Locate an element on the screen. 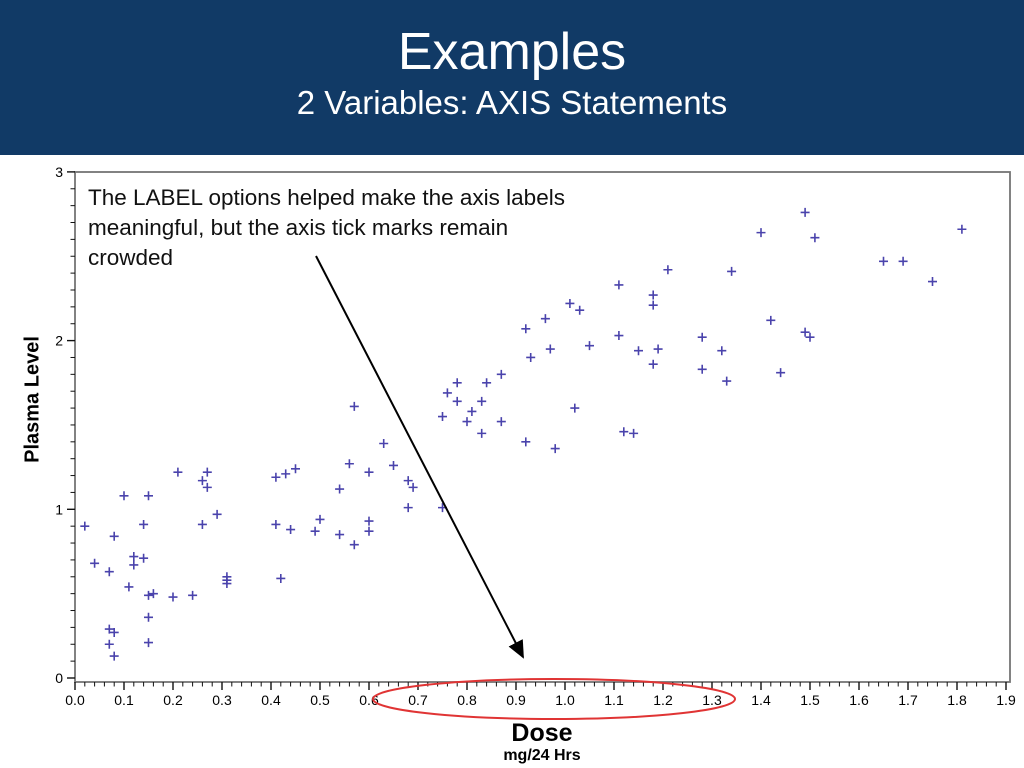 This screenshot has width=1024, height=768. y-tick-label: 2 is located at coordinates (59, 341).